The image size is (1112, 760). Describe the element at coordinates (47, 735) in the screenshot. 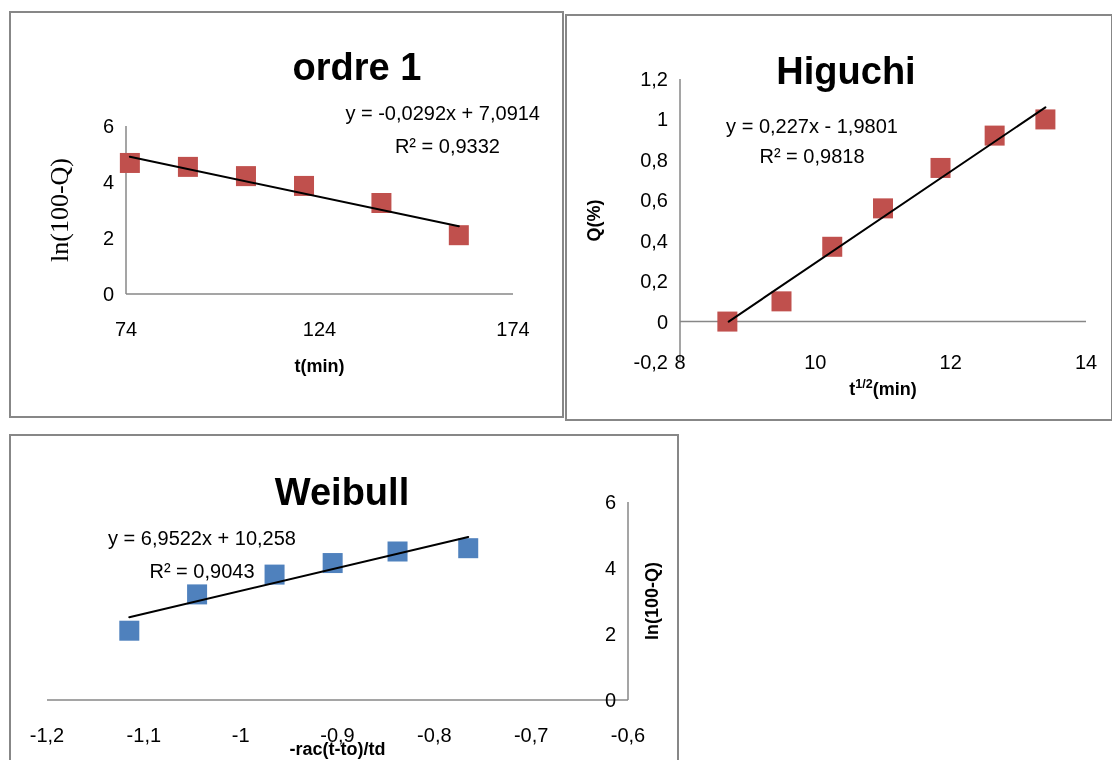

I see `x-tick-label: -1,2` at that location.